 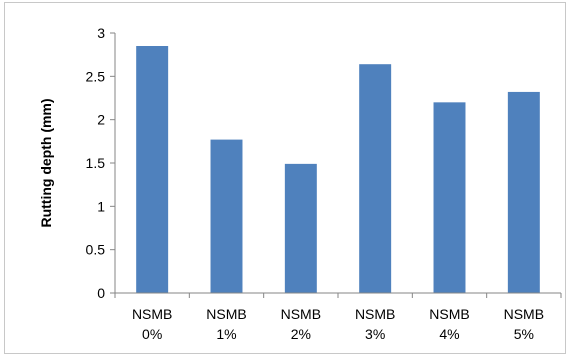 I want to click on y-tick-label-5: 2.5, so click(x=96, y=76).